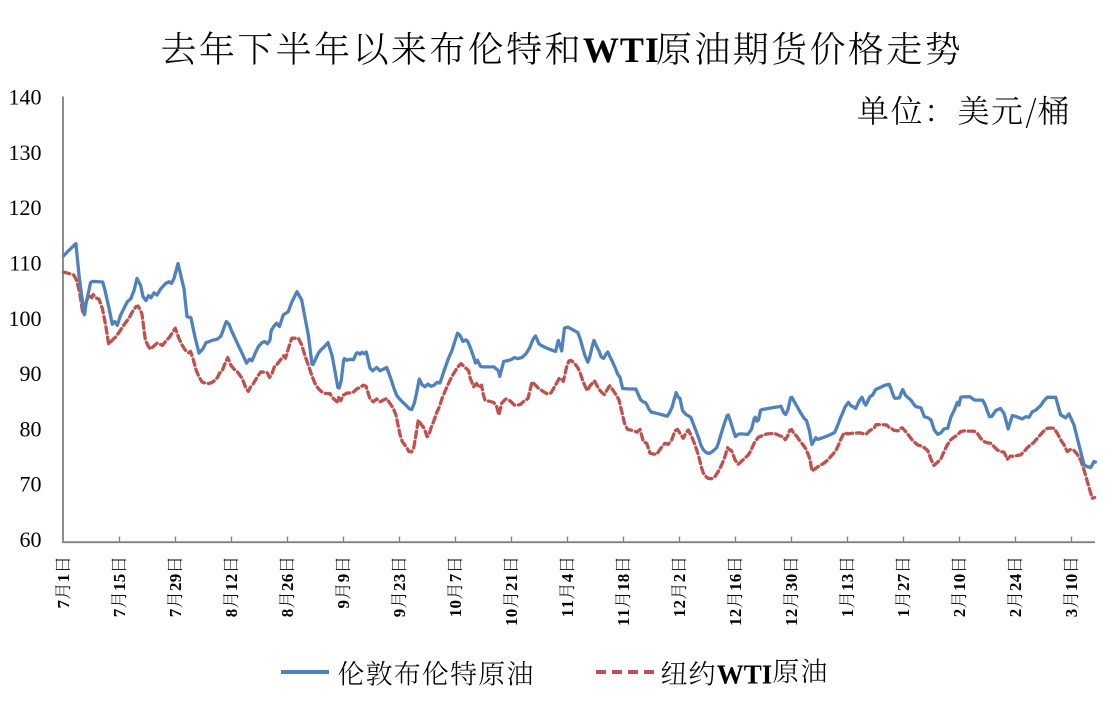 The image size is (1120, 720). Describe the element at coordinates (25, 262) in the screenshot. I see `svg-text: 110` at that location.